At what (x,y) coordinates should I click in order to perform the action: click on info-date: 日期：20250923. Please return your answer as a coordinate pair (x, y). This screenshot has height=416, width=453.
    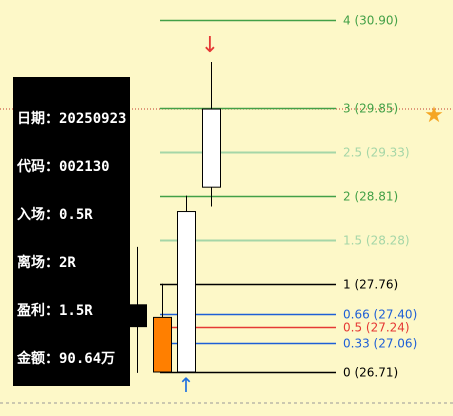
    Looking at the image, I should click on (72, 119).